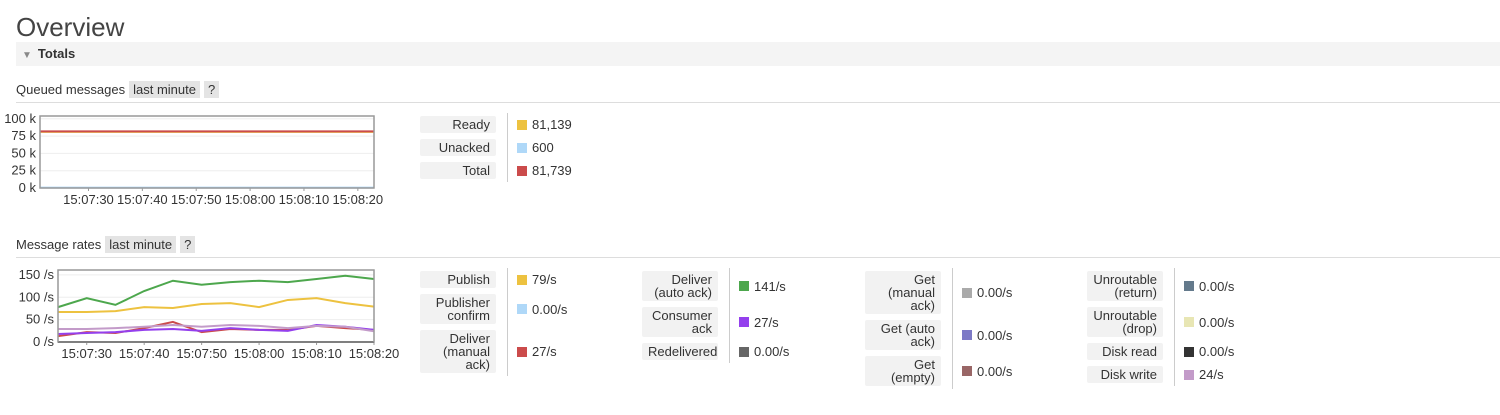 The image size is (1500, 415). Describe the element at coordinates (543, 147) in the screenshot. I see `legend-rate: 600` at that location.